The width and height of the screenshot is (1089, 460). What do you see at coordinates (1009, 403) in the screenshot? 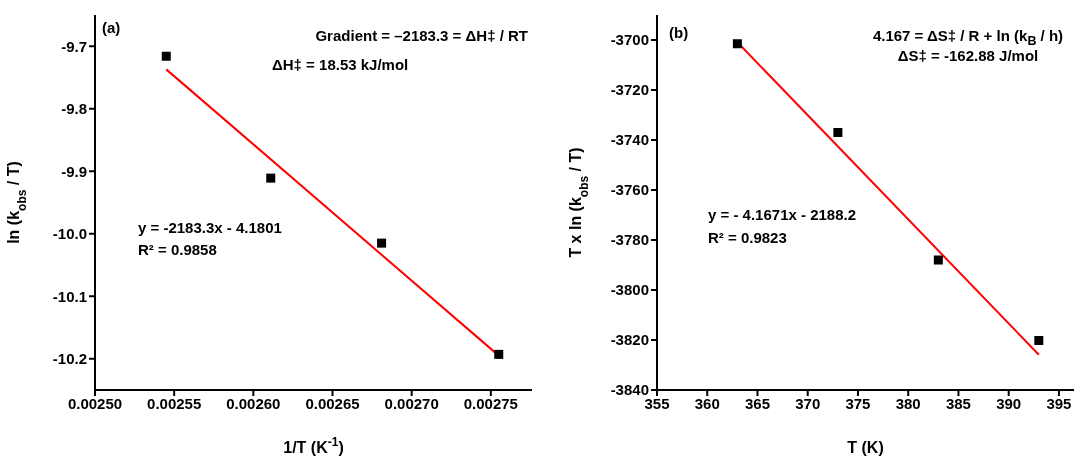
I see `x-tick-label: 390` at bounding box center [1009, 403].